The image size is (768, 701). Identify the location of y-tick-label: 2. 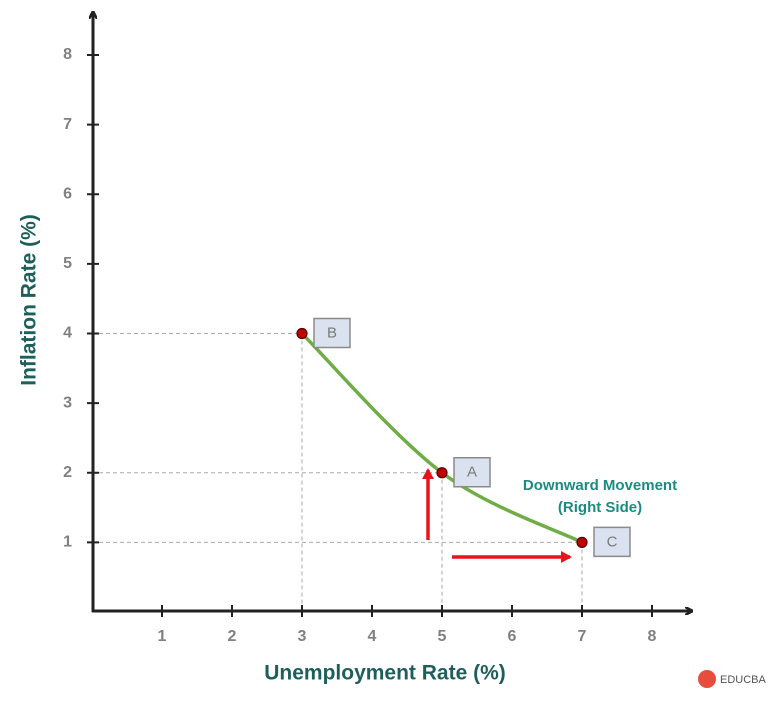
(67, 472).